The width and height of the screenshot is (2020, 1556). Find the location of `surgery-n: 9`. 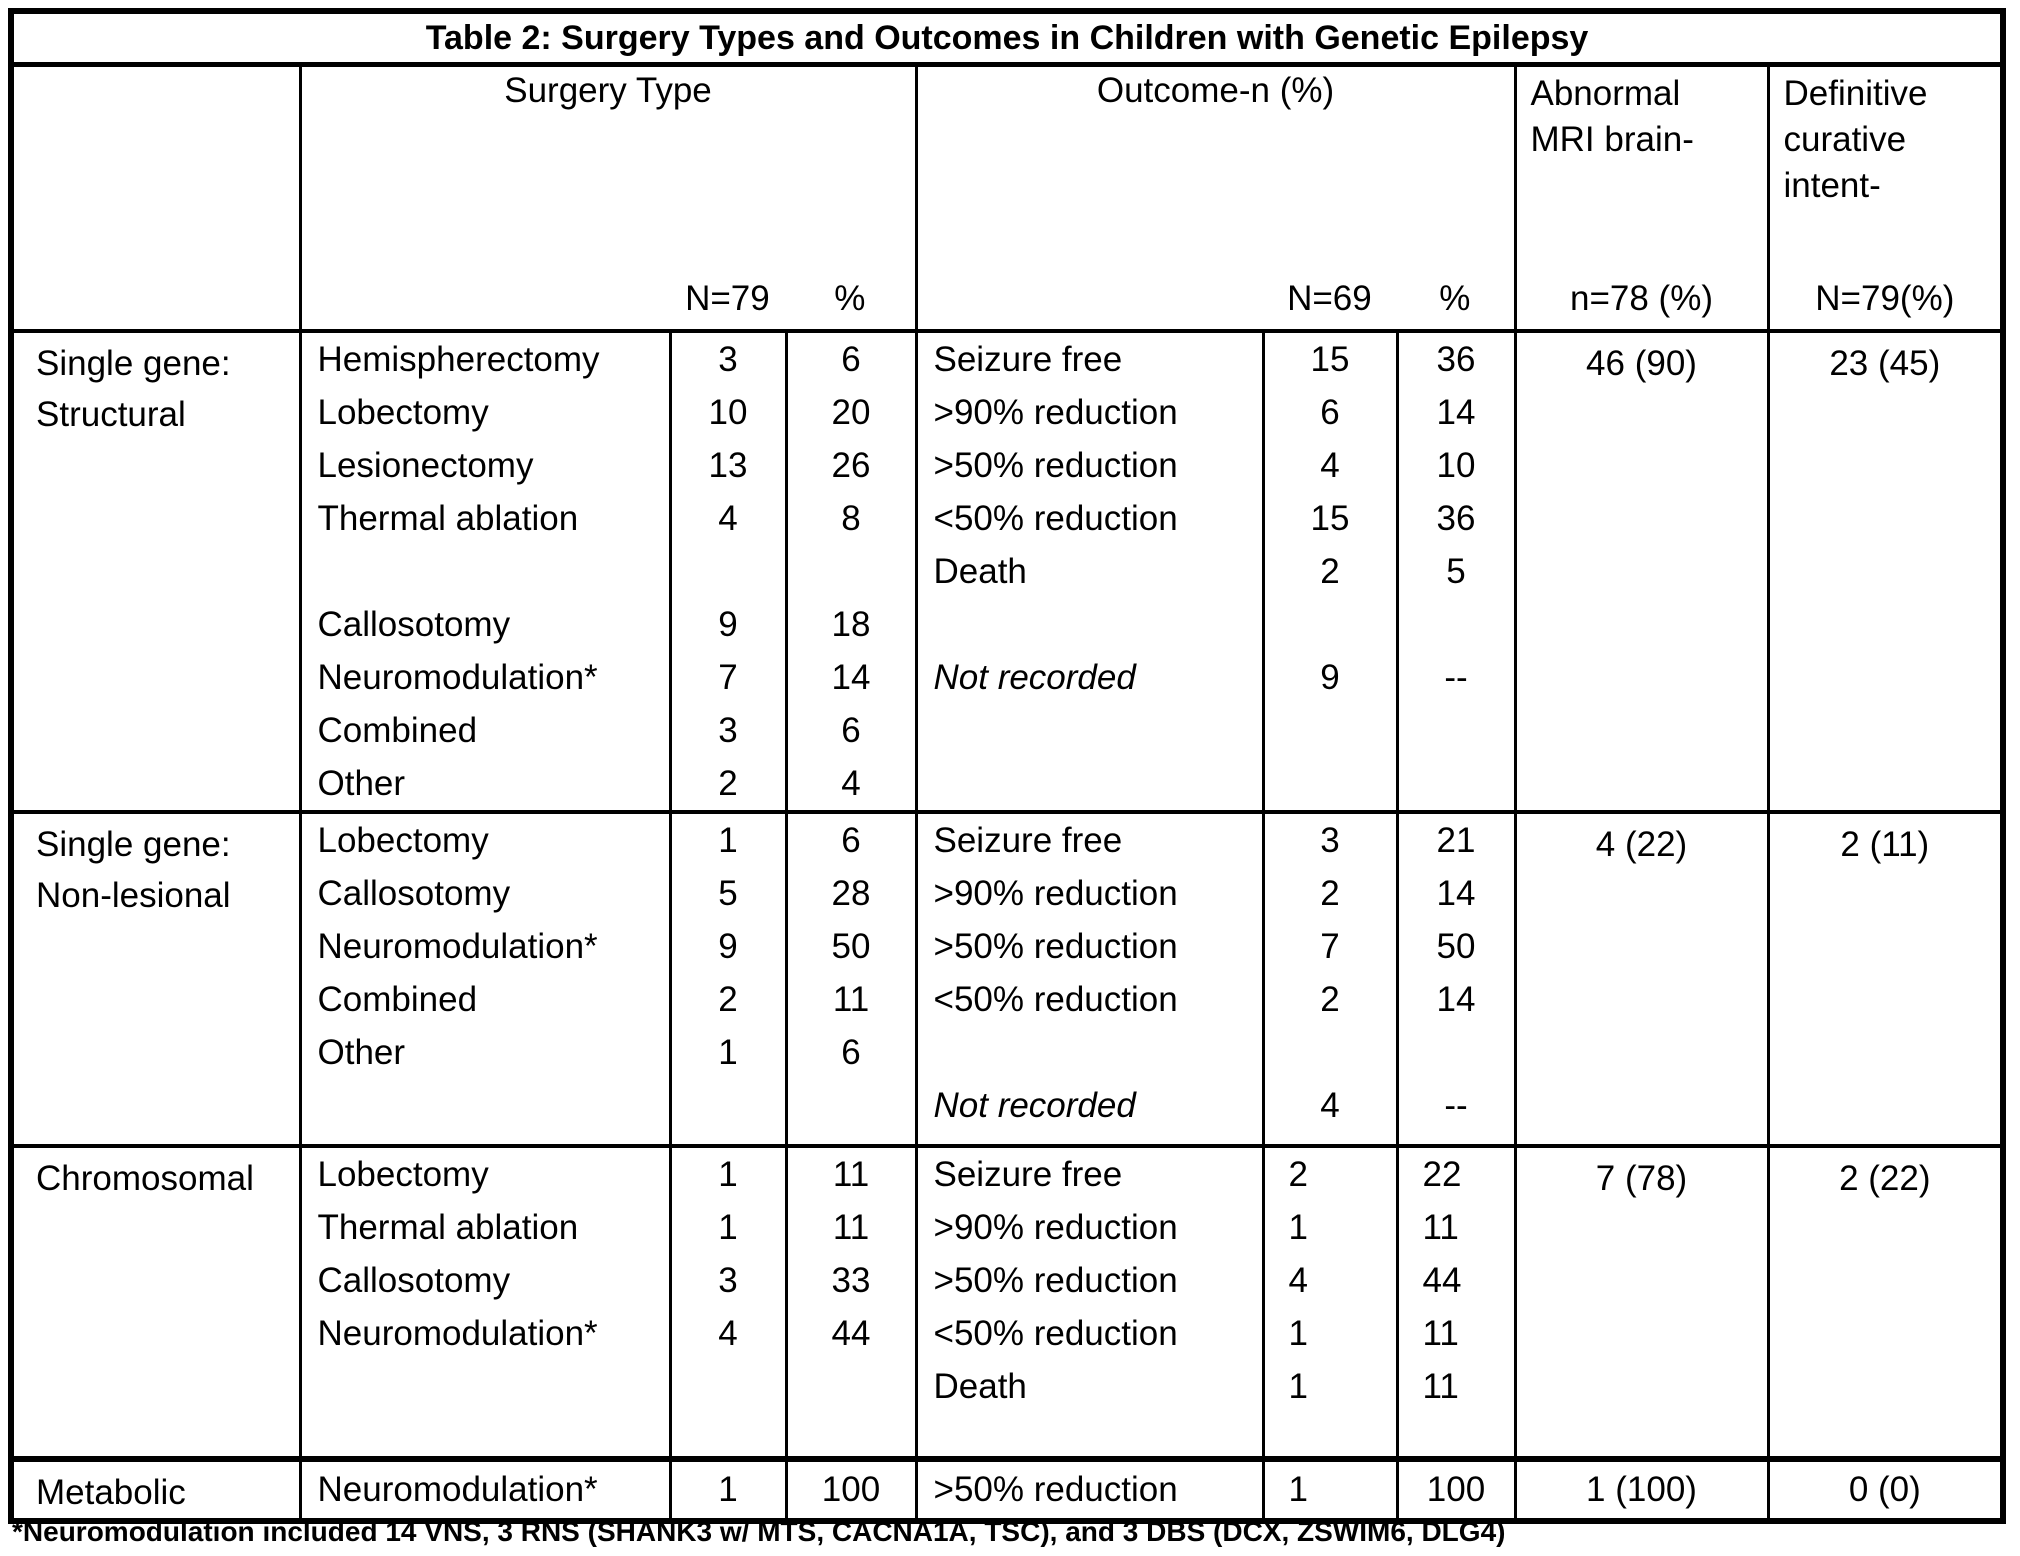

surgery-n: 9 is located at coordinates (727, 946).